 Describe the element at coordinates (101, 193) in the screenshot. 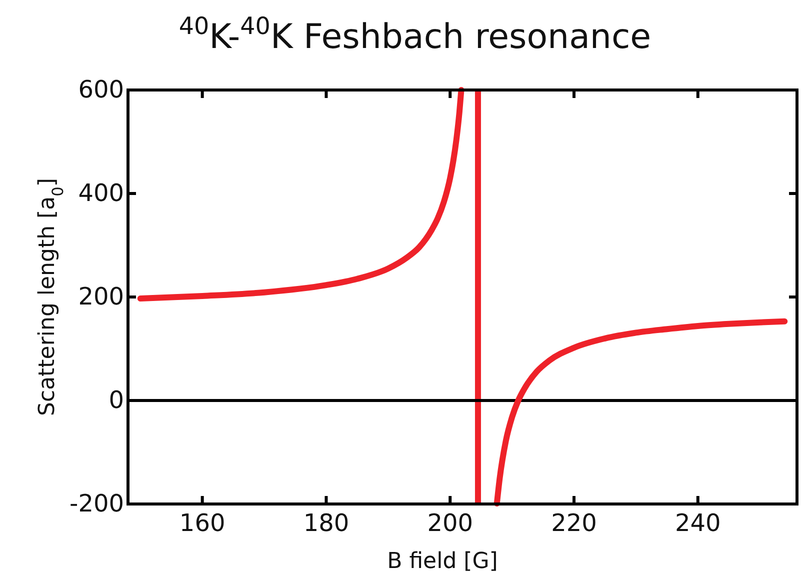

I see `y-tick-label: 400` at that location.